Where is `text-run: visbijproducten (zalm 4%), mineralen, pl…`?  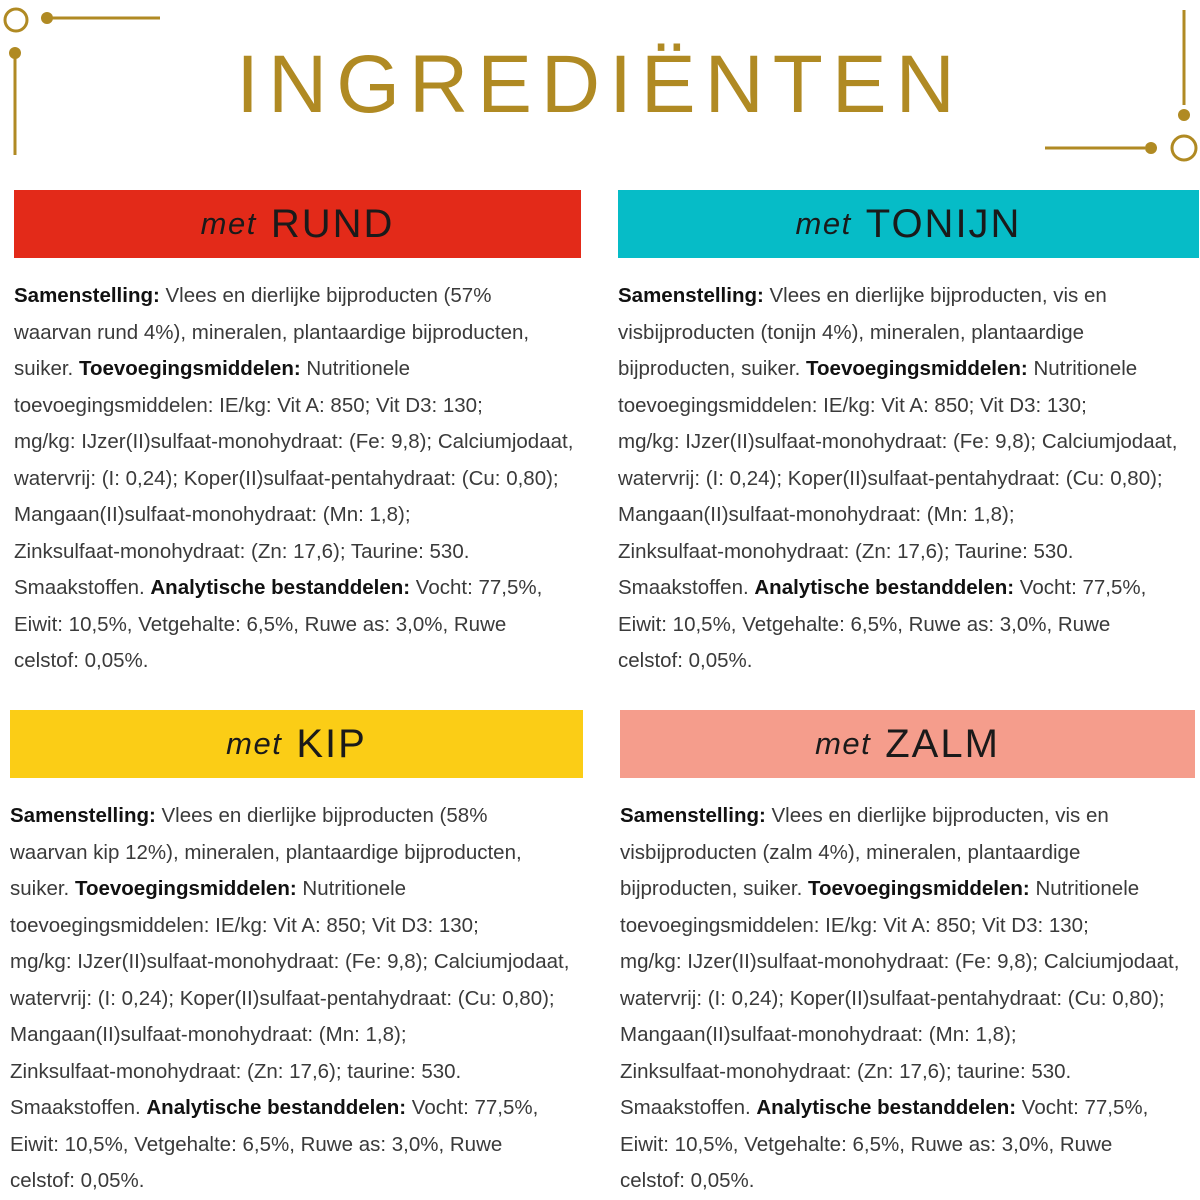
text-run: visbijproducten (zalm 4%), mineralen, pl… is located at coordinates (850, 852).